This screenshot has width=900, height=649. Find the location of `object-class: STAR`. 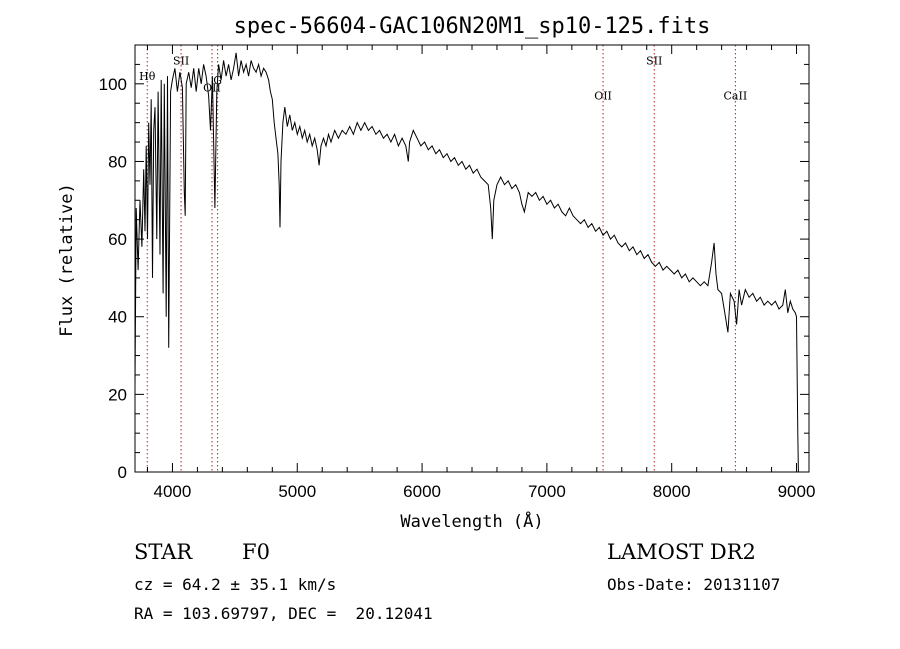

object-class: STAR is located at coordinates (163, 552).